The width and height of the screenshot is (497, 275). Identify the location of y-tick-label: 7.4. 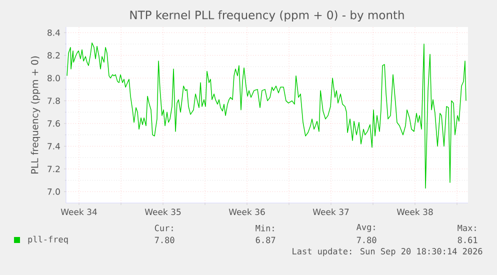
(54, 146).